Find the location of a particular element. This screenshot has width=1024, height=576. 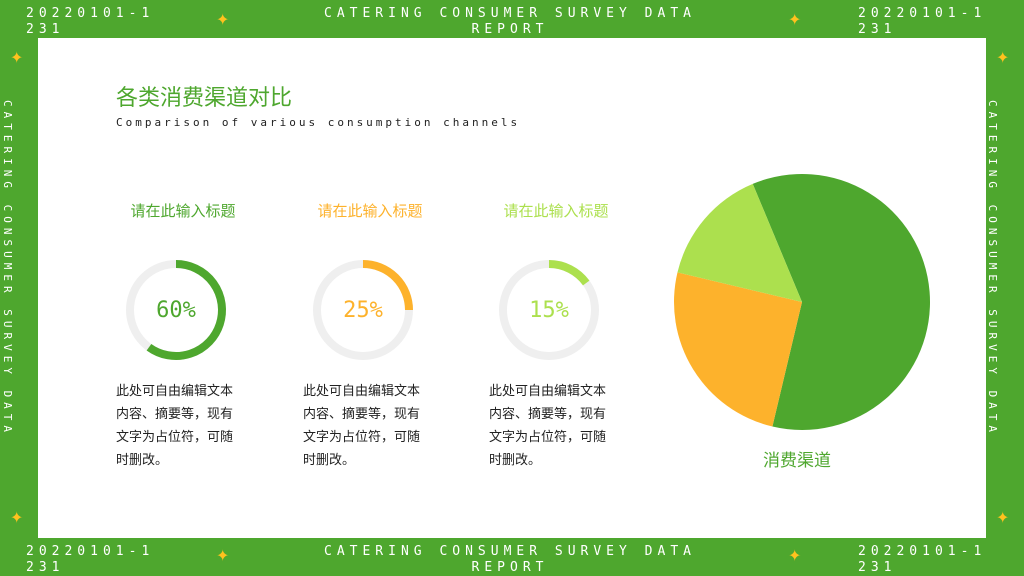

percent-label: 25% is located at coordinates (363, 310).